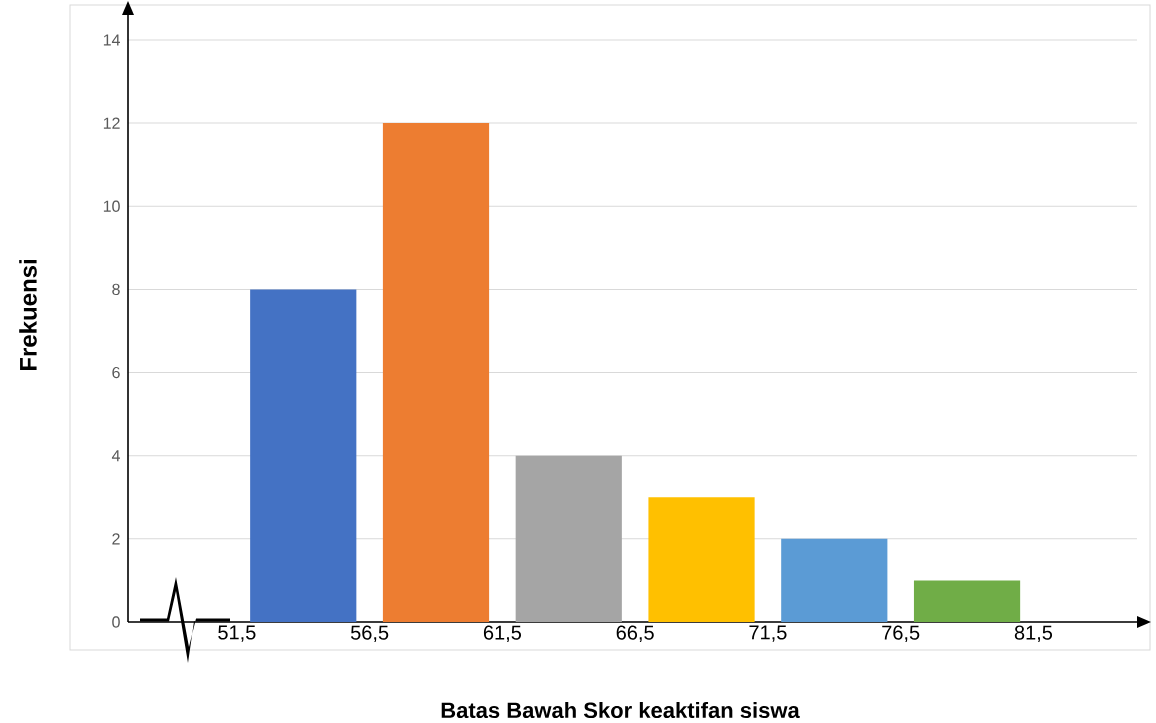 This screenshot has width=1156, height=723. Describe the element at coordinates (502, 634) in the screenshot. I see `x-tick-label: 61,5` at that location.